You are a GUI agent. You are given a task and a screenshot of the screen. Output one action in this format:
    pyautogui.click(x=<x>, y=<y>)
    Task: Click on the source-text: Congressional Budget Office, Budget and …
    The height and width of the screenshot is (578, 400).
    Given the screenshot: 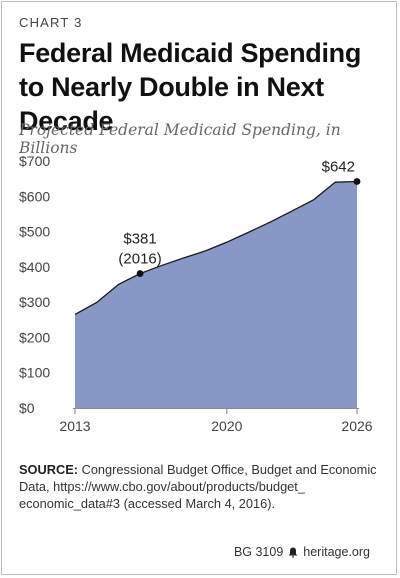 What is the action you would take?
    pyautogui.click(x=198, y=486)
    